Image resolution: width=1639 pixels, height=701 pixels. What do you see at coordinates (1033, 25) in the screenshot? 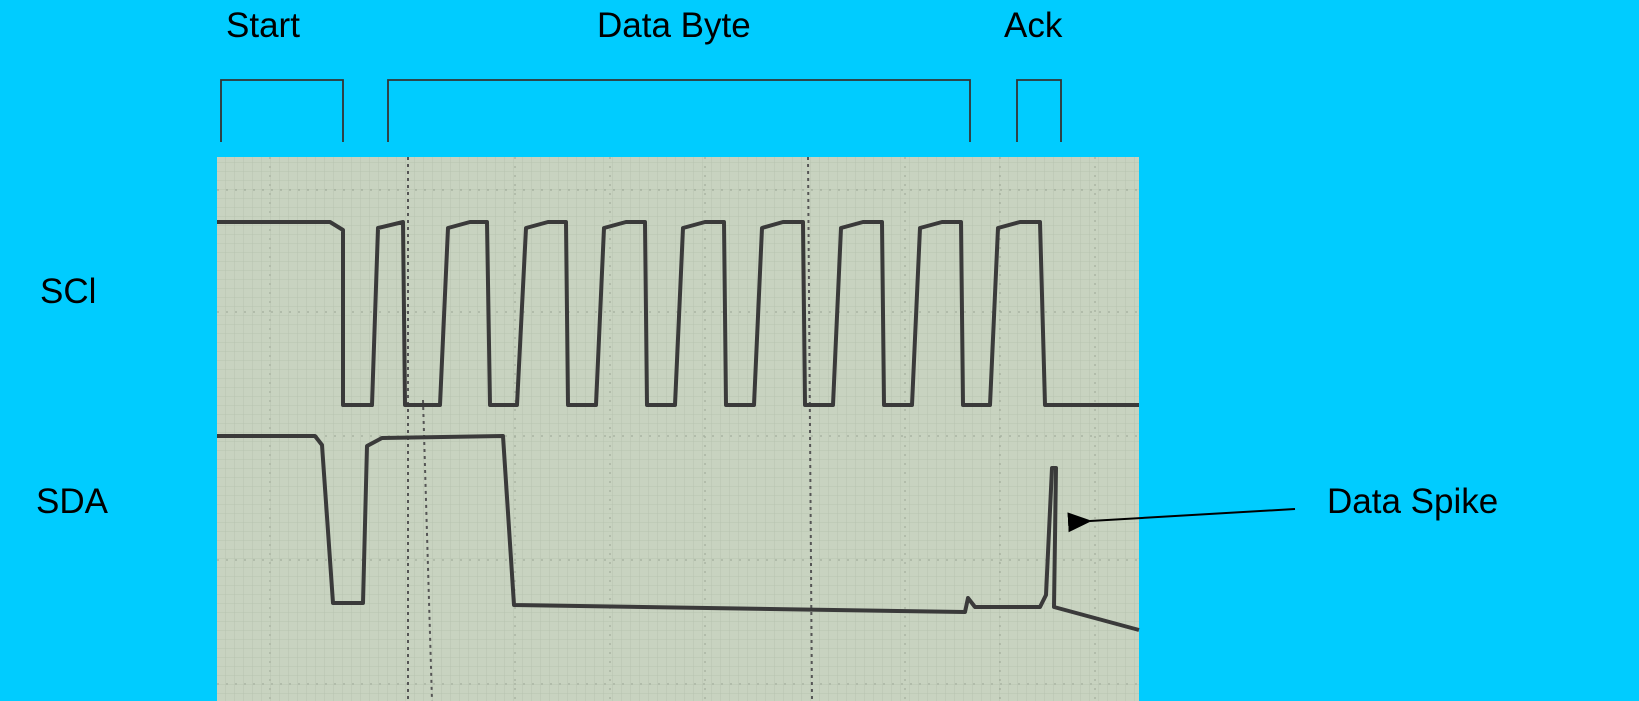
I see `ack-label: Ack` at bounding box center [1033, 25].